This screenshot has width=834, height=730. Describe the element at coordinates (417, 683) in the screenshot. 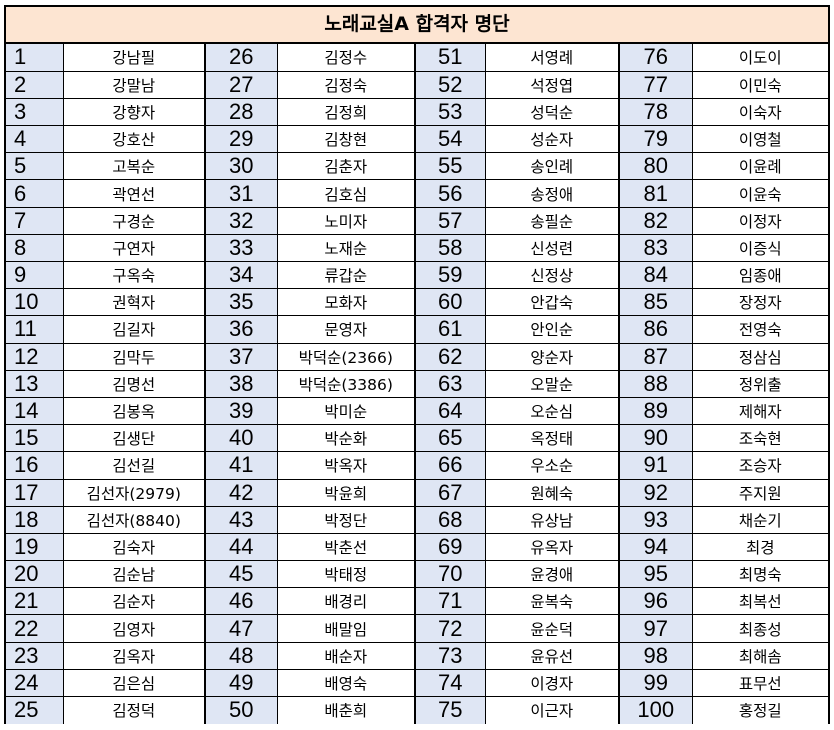

I see `table-row: 24 김은심 49 배영숙 74 이경자 99 표무선` at that location.